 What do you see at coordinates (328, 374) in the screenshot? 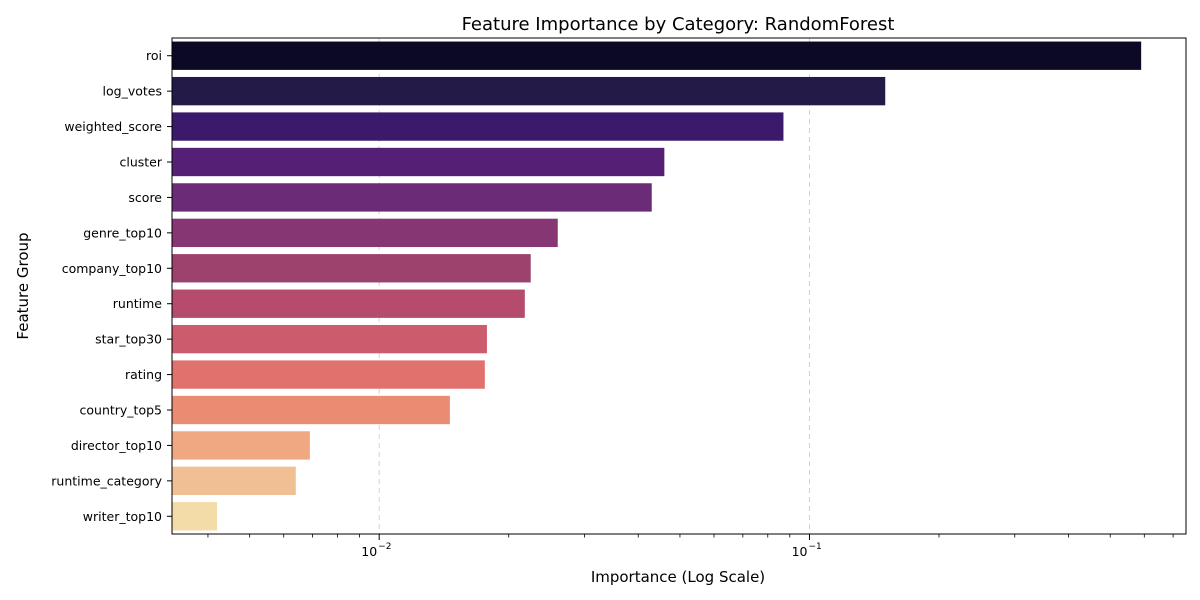
I see `bar-rating` at bounding box center [328, 374].